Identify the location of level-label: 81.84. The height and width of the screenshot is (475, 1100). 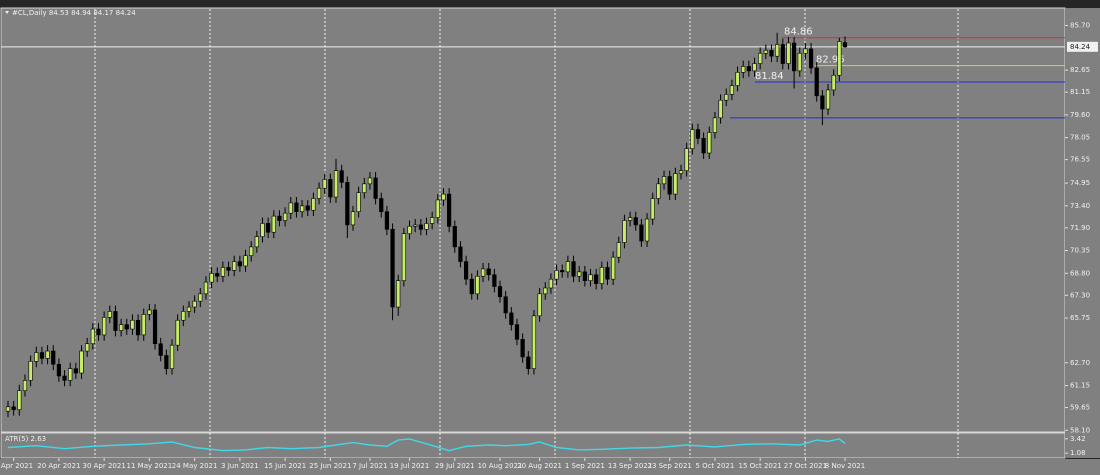
(769, 76).